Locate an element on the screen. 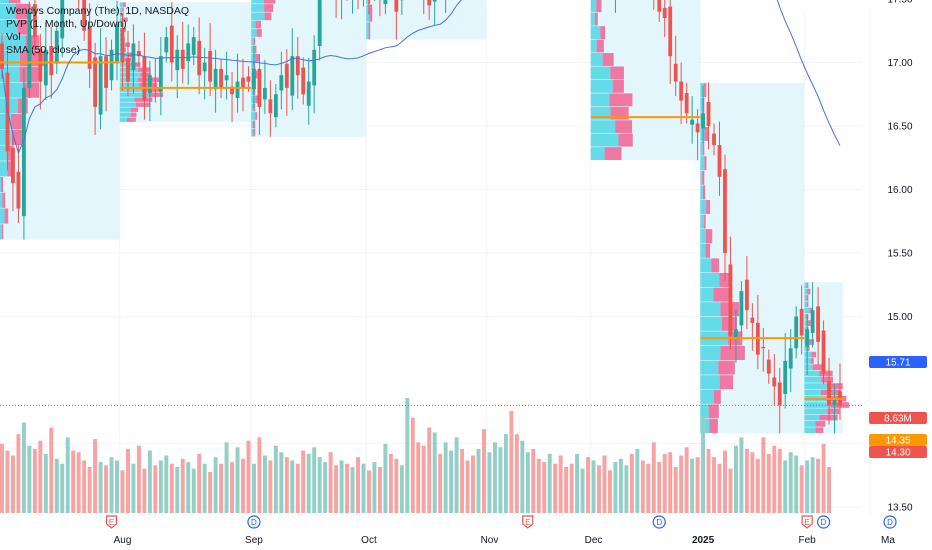  volume-indicator-label: Vol is located at coordinates (13, 37).